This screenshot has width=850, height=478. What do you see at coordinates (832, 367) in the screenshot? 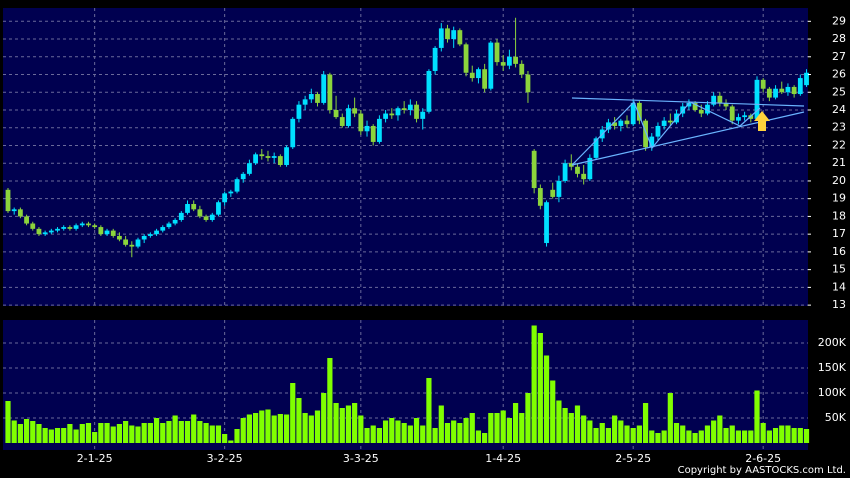
I see `y-tick-label: 150K` at bounding box center [832, 367].